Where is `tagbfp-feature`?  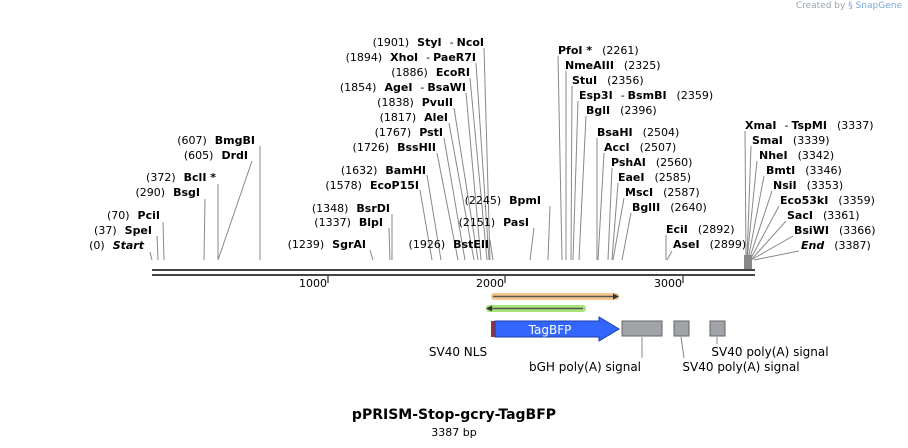
tagbfp-feature is located at coordinates (557, 329).